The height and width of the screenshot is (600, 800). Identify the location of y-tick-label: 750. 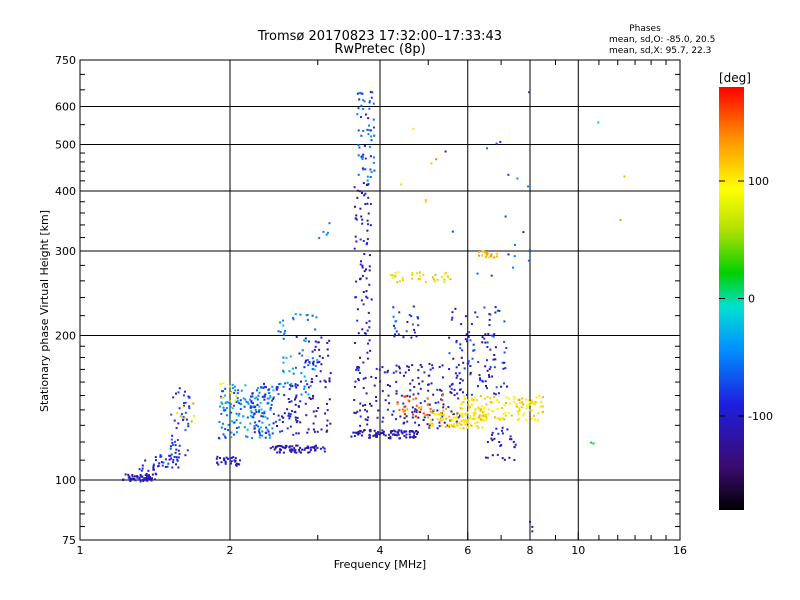
(65, 60).